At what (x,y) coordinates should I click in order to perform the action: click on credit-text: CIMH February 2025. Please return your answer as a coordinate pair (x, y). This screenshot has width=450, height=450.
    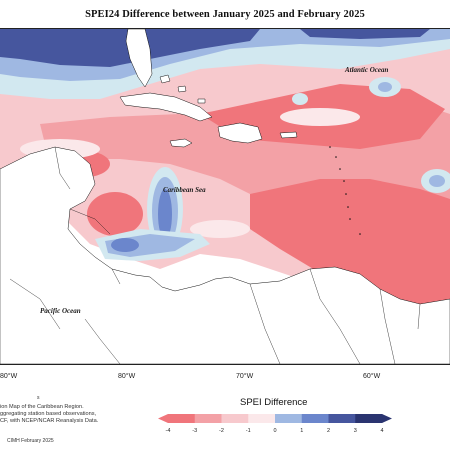
    Looking at the image, I should click on (30, 441).